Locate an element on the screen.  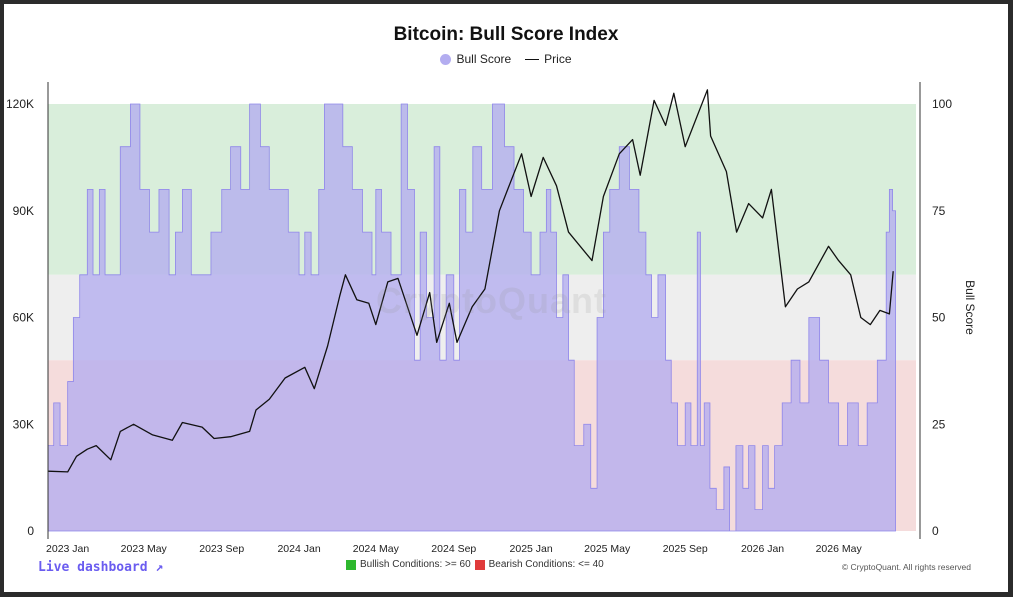
legend-swatch-price is located at coordinates (532, 59).